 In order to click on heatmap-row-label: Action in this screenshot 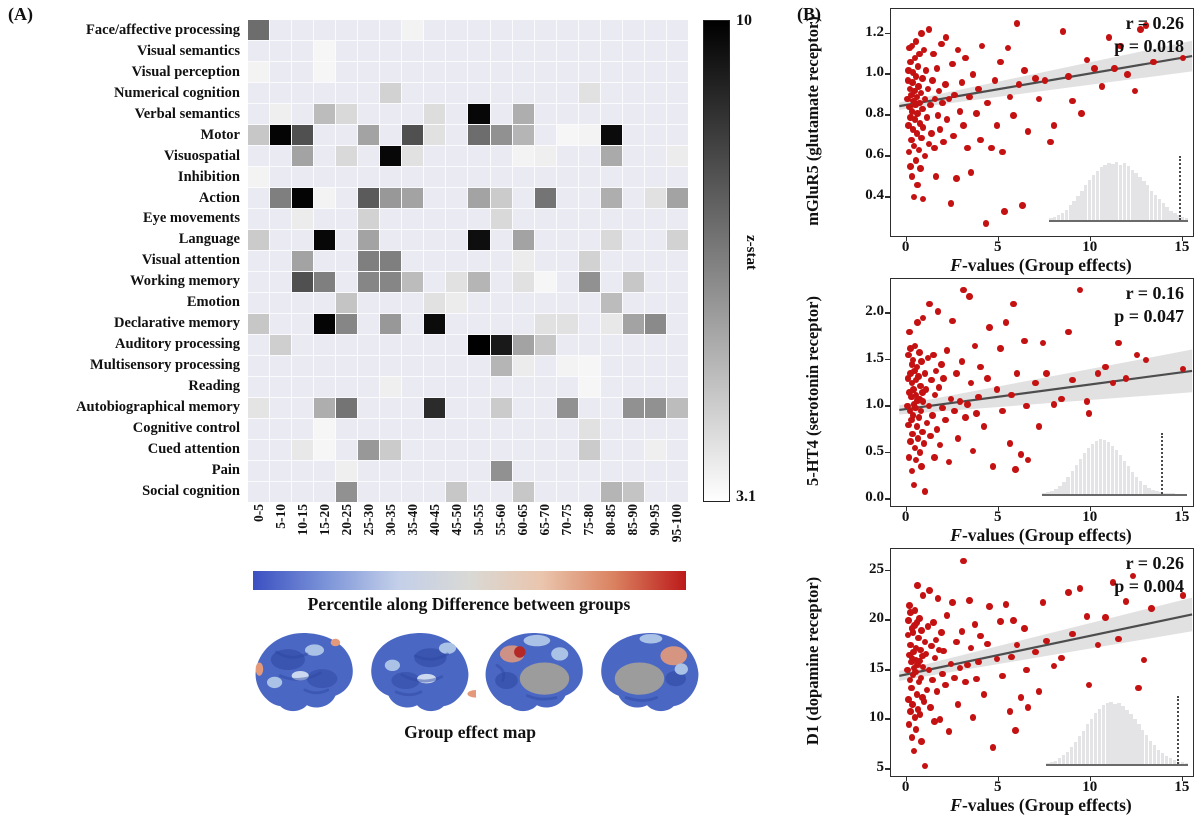, I will do `click(219, 197)`.